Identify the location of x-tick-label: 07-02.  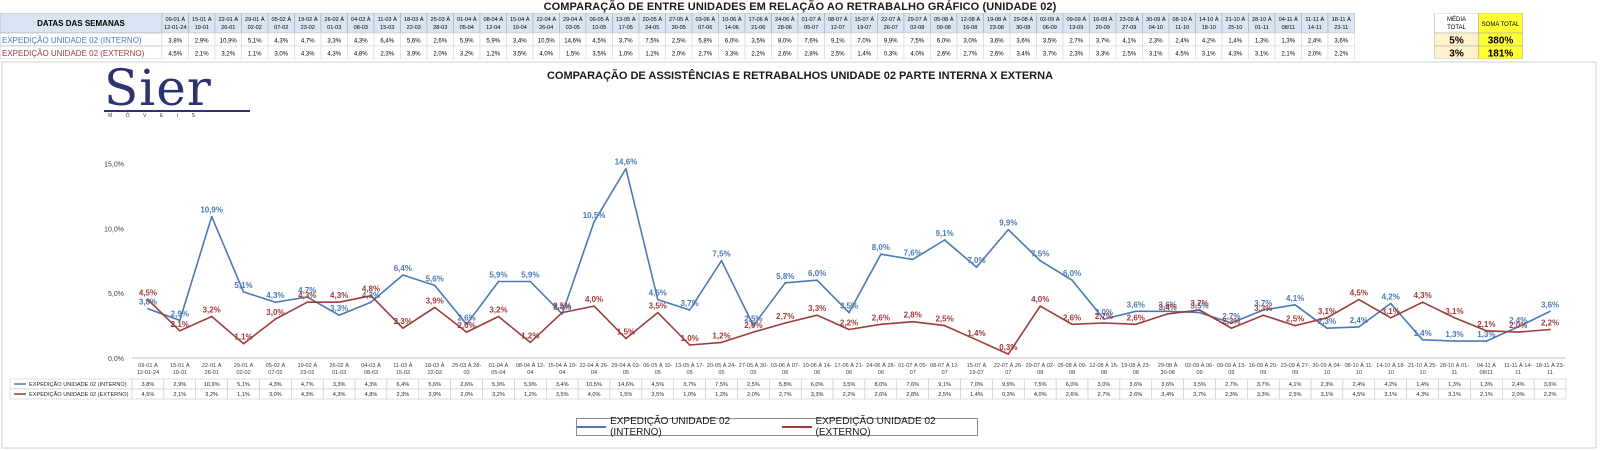
(275, 373).